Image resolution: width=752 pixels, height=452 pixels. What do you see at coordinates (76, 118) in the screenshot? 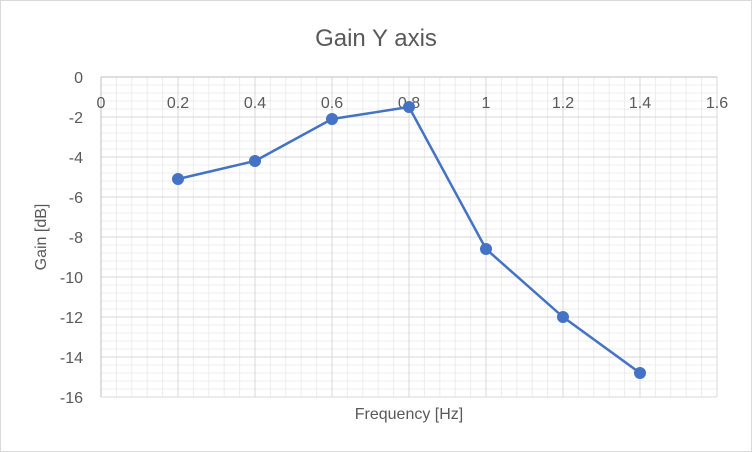
I see `y-tick-label: -2` at bounding box center [76, 118].